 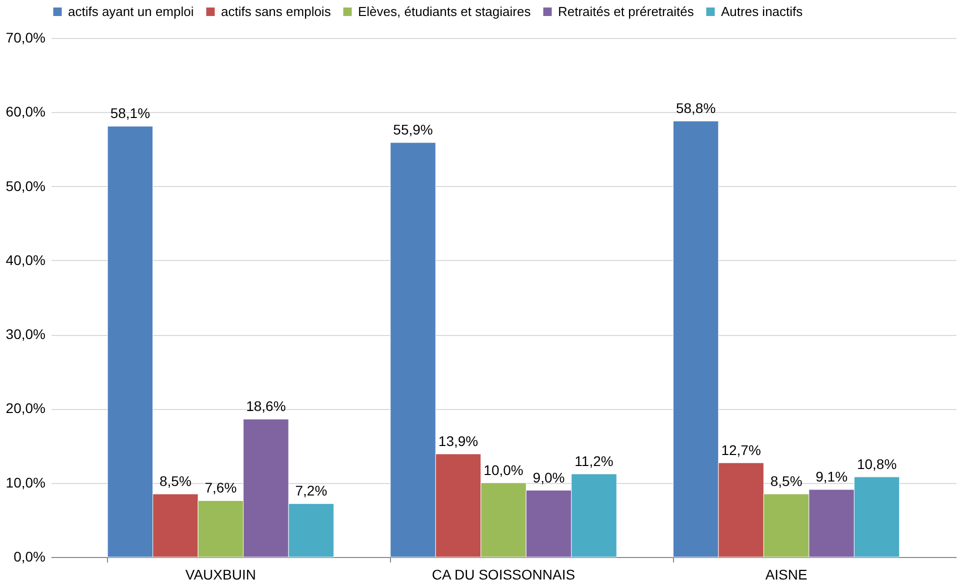 I want to click on y-tick-label: 20,0%, so click(x=26, y=408).